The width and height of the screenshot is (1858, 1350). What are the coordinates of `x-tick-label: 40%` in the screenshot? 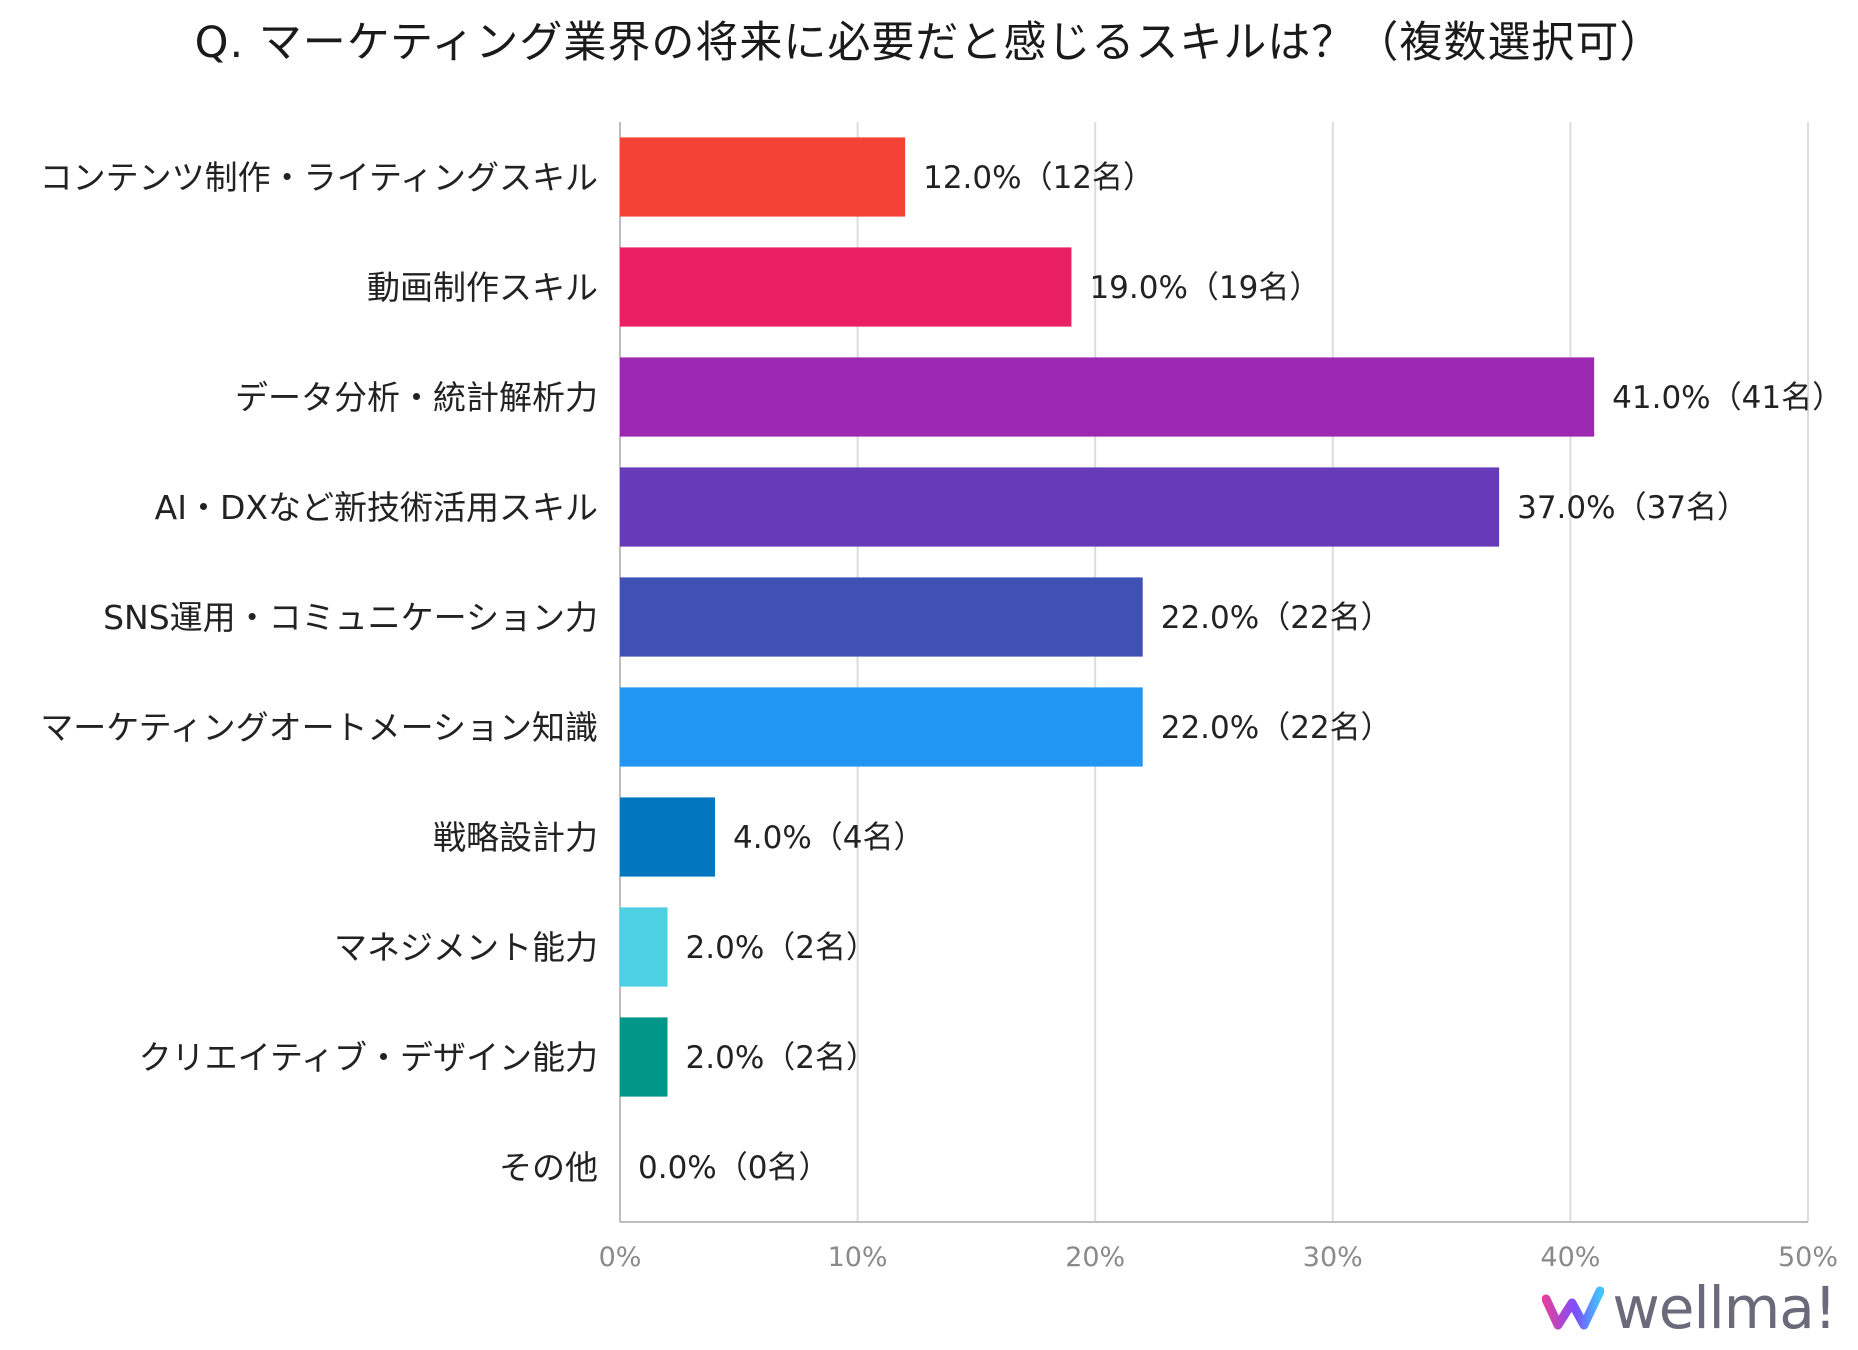 It's located at (1570, 1257).